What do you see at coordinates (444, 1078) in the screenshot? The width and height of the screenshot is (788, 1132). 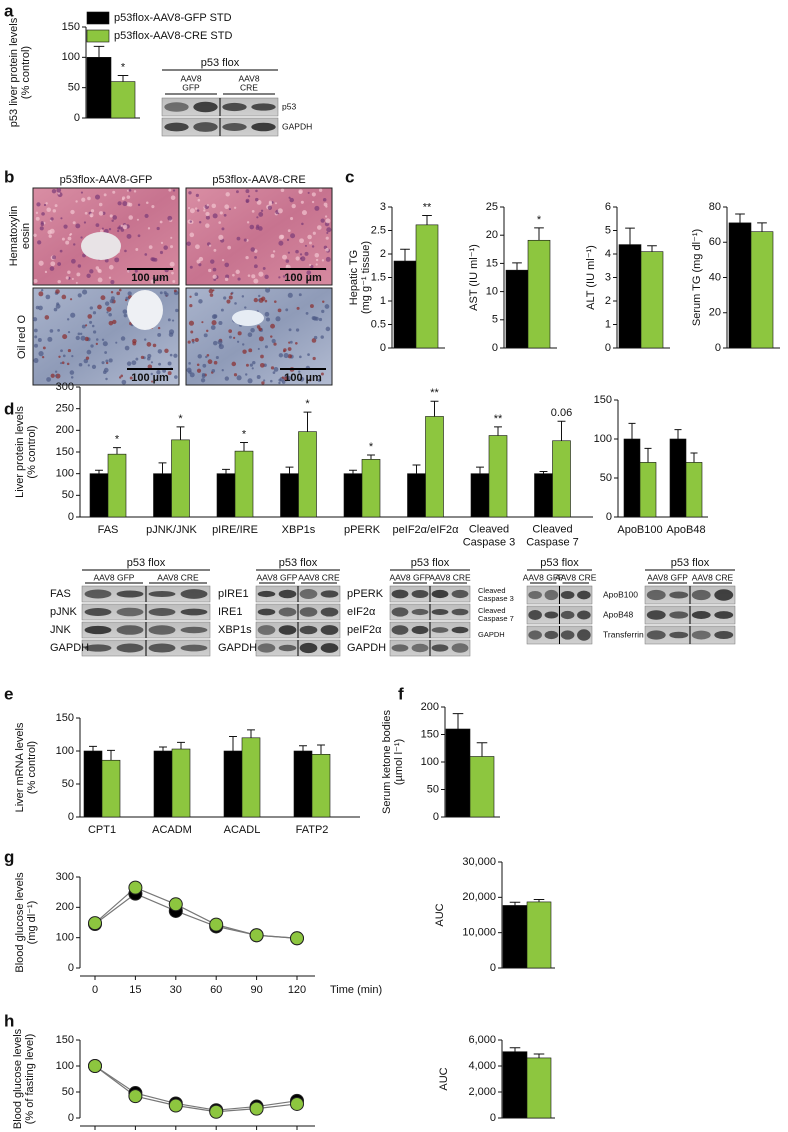 I see `y-axis-label: AUC` at bounding box center [444, 1078].